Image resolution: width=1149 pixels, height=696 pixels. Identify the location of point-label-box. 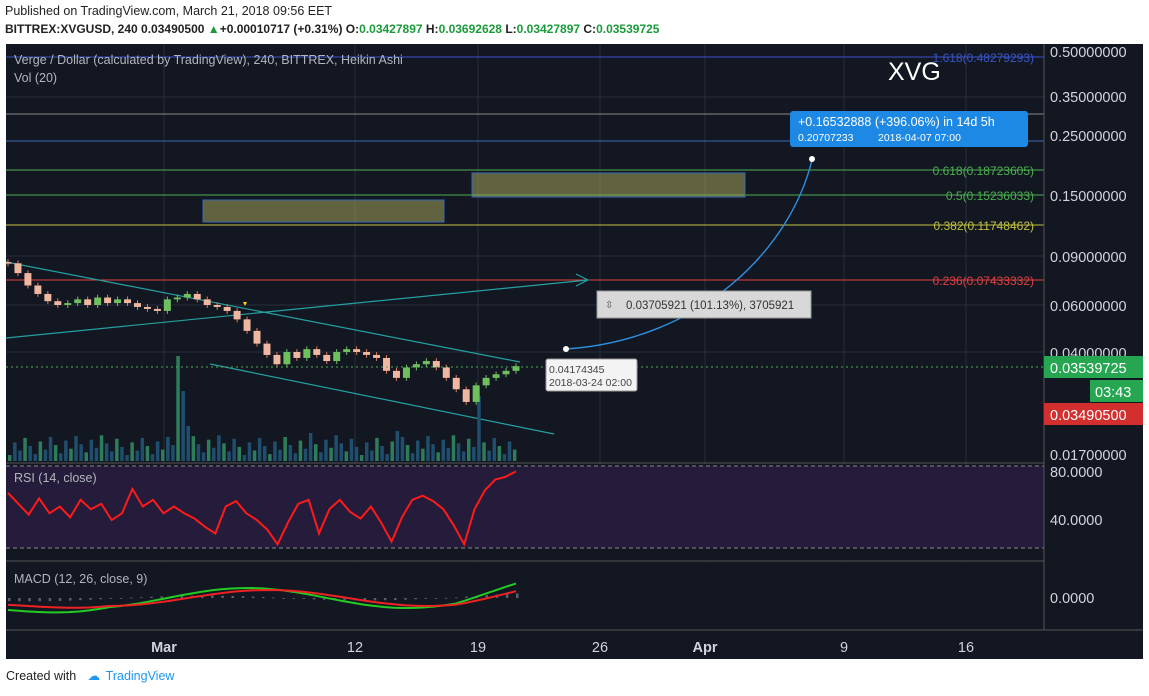
(591, 375).